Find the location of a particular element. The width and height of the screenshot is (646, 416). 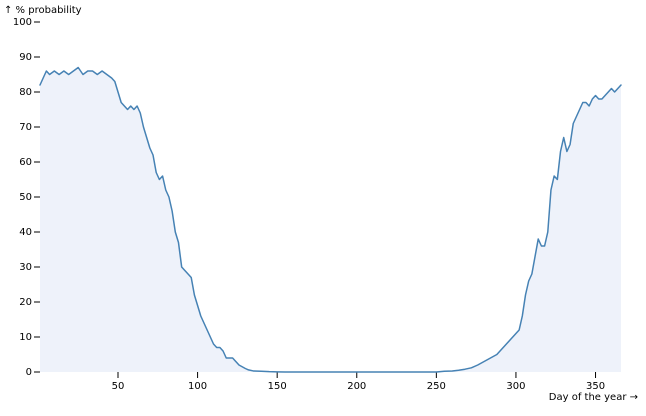

y-tick-label: 50 is located at coordinates (25, 197).